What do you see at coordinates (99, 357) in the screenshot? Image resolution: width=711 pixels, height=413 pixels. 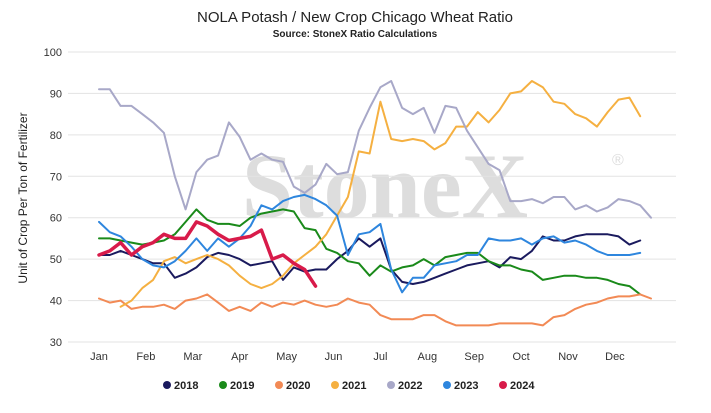 I see `x-tick-label: Jan` at bounding box center [99, 357].